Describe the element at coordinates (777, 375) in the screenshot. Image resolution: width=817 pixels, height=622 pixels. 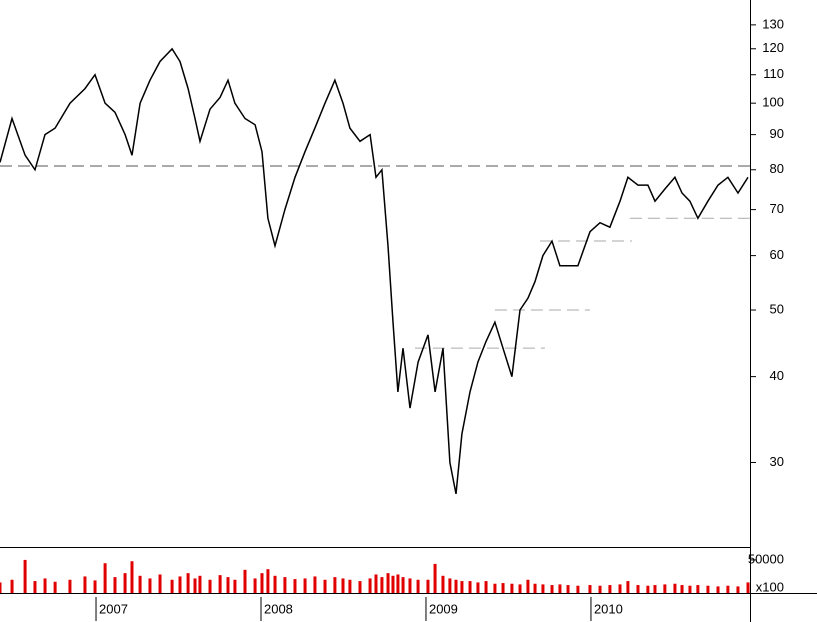
I see `y-tick-label: 40` at that location.